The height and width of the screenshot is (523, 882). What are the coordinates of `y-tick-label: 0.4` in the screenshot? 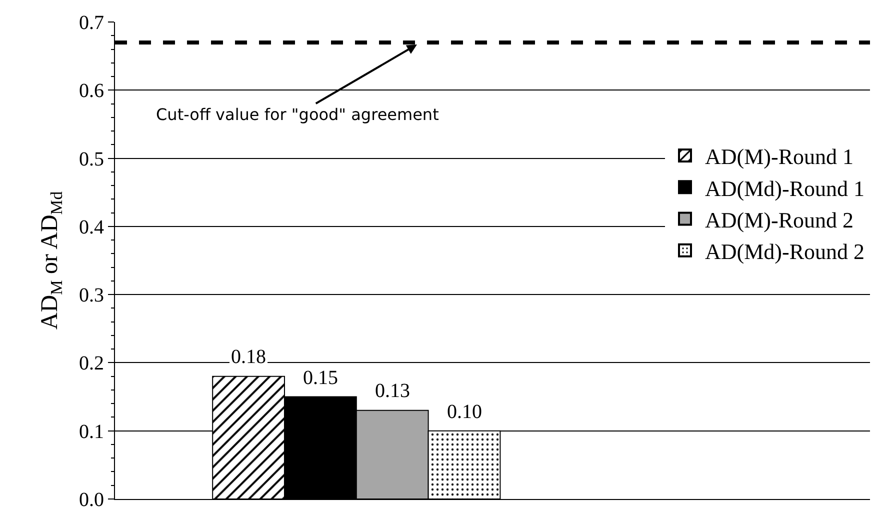 It's located at (91, 227).